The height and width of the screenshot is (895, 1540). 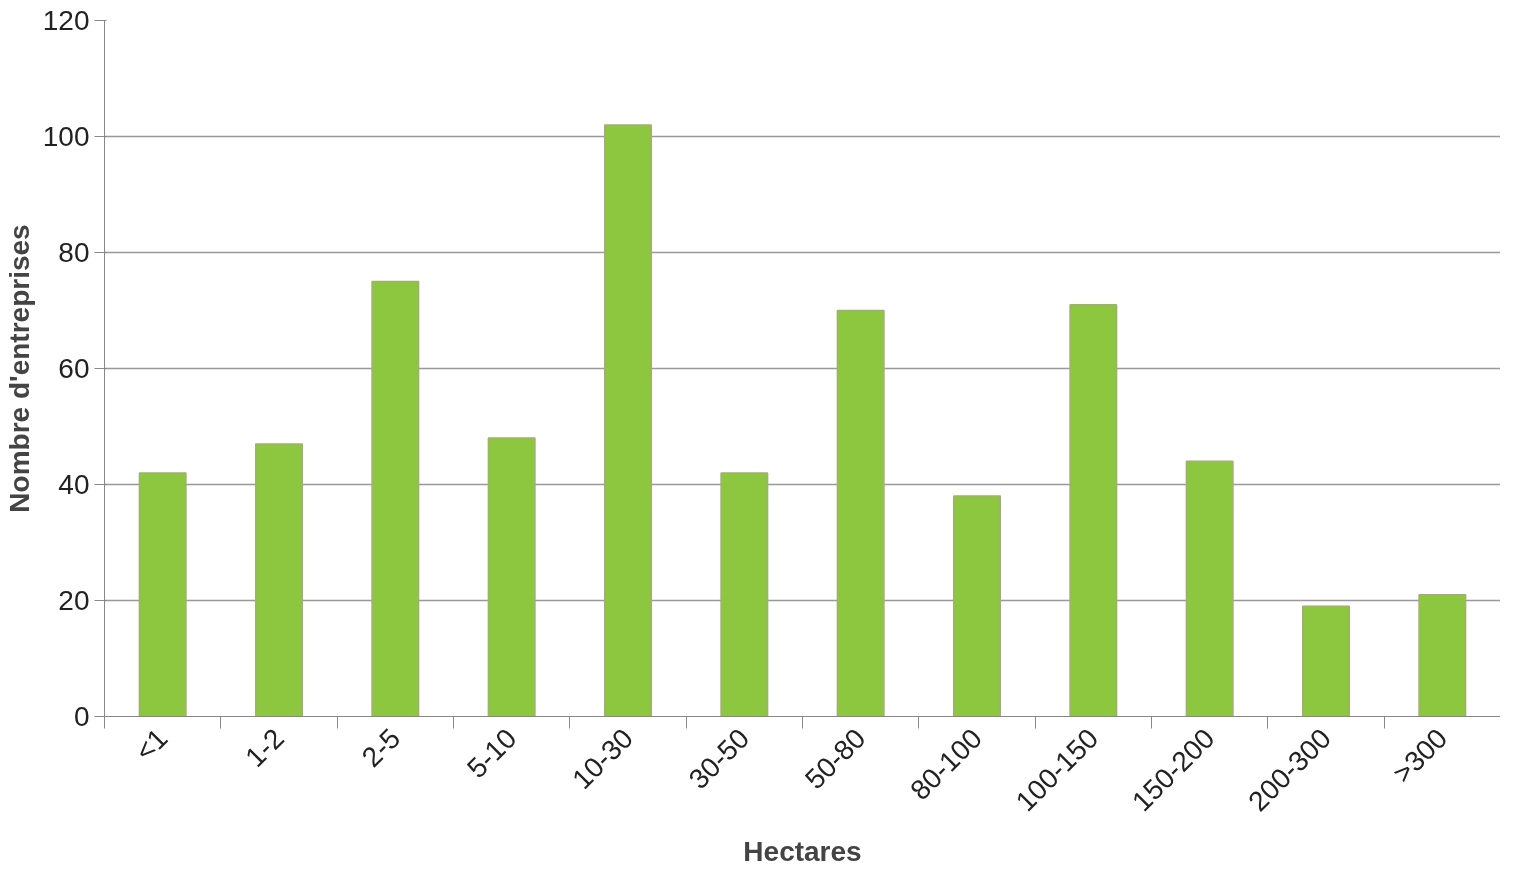 I want to click on y-tick-label: 0, so click(x=81, y=716).